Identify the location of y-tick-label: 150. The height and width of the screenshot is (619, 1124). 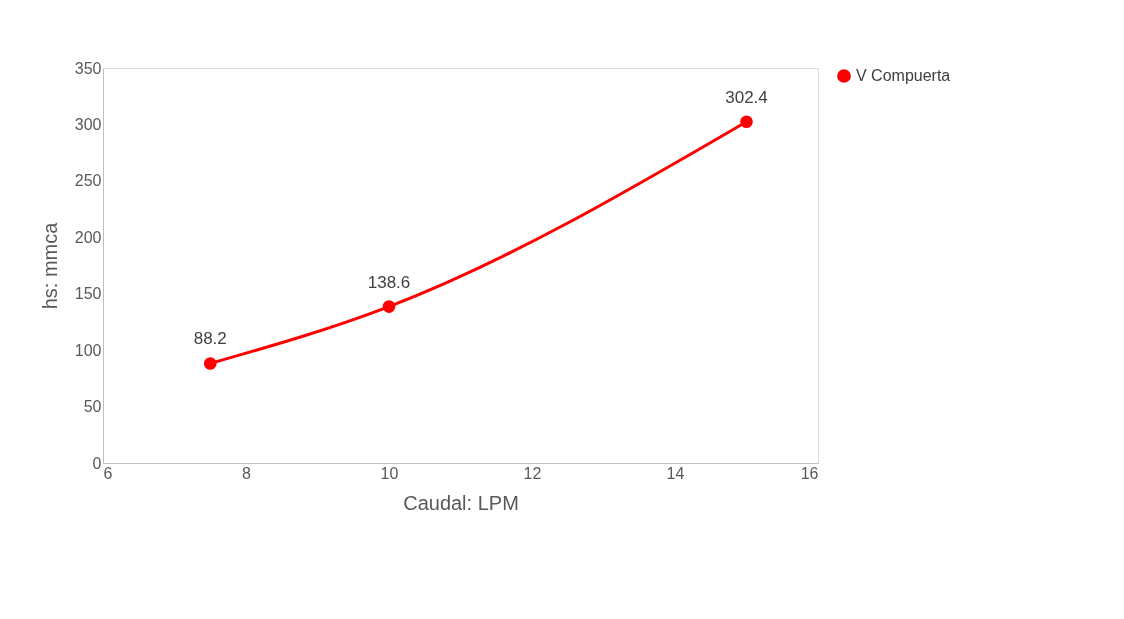
(88, 294).